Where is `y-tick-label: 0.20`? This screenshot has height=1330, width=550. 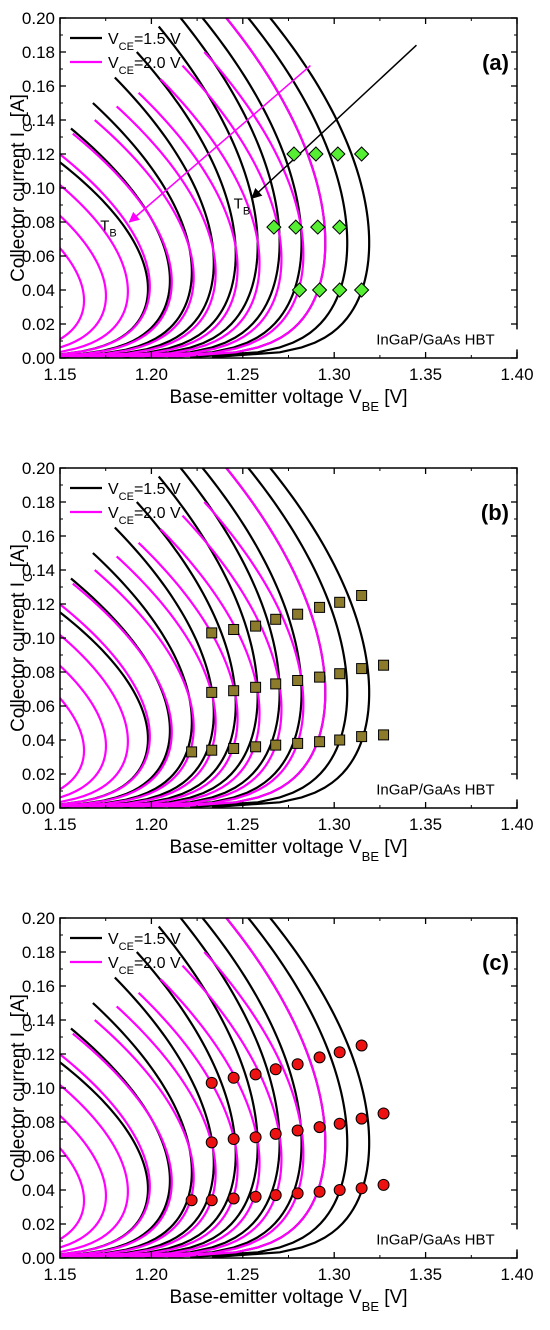
y-tick-label: 0.20 is located at coordinates (38, 918).